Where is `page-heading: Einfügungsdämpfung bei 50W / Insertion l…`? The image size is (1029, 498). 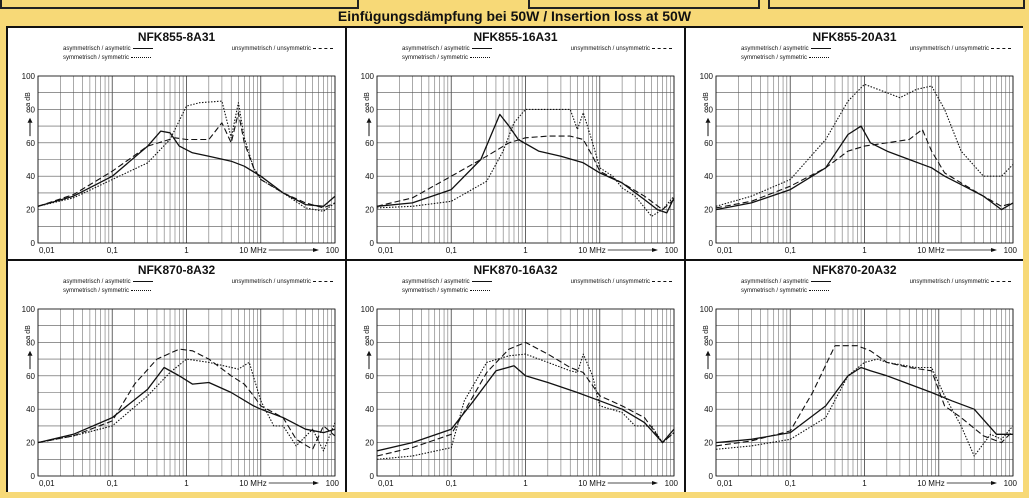
page-heading: Einfügungsdämpfung bei 50W / Insertion l… is located at coordinates (514, 16).